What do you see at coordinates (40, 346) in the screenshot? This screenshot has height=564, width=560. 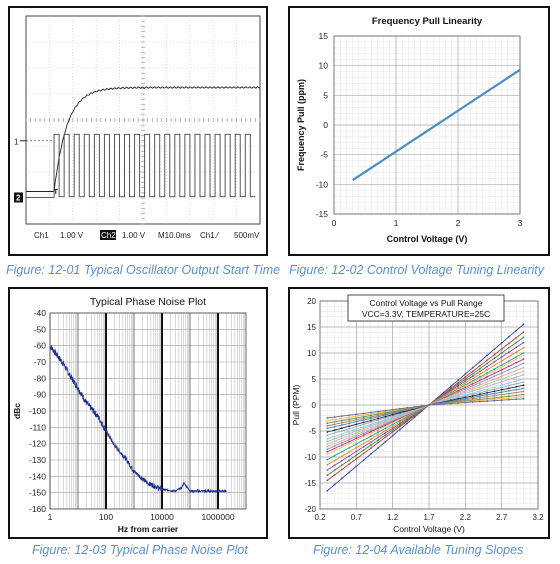 I see `y-tick-label: -60` at bounding box center [40, 346].